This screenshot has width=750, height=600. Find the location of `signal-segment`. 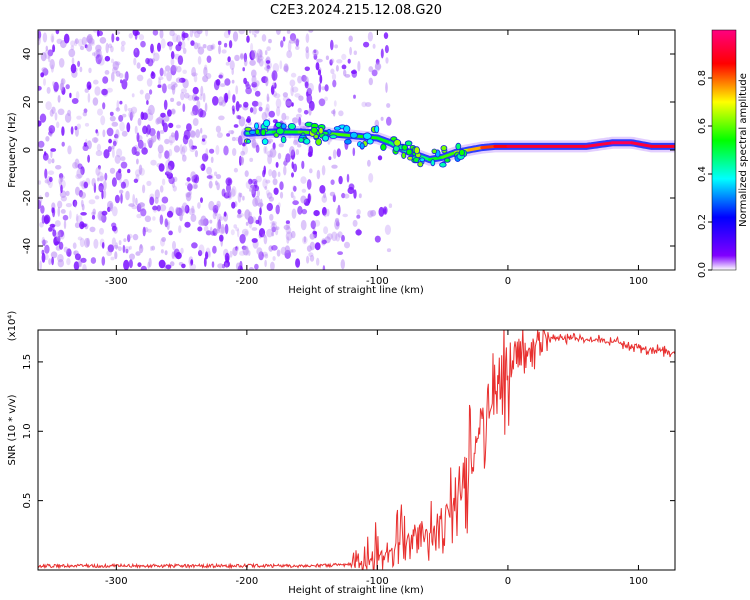

signal-segment is located at coordinates (599, 144).